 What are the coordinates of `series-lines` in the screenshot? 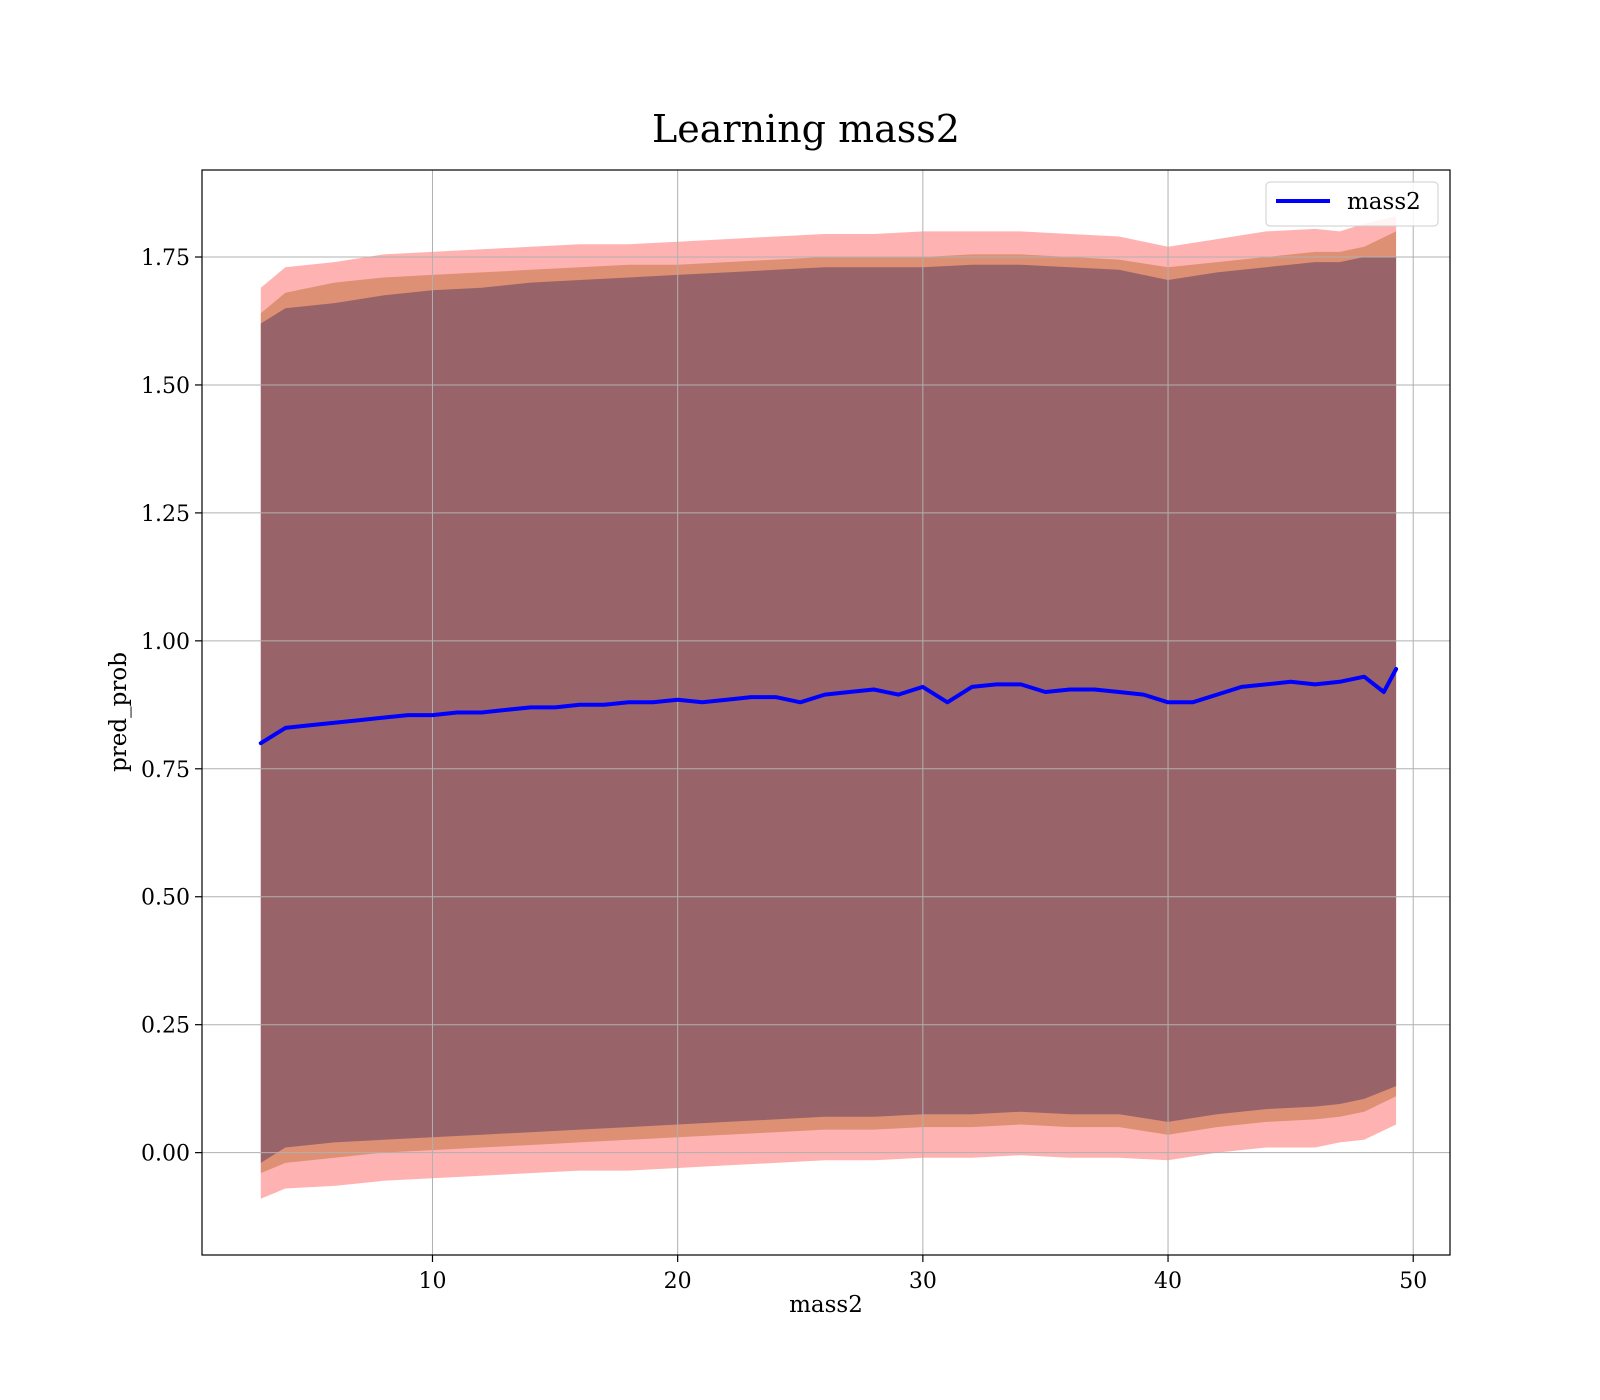 It's located at (828, 706).